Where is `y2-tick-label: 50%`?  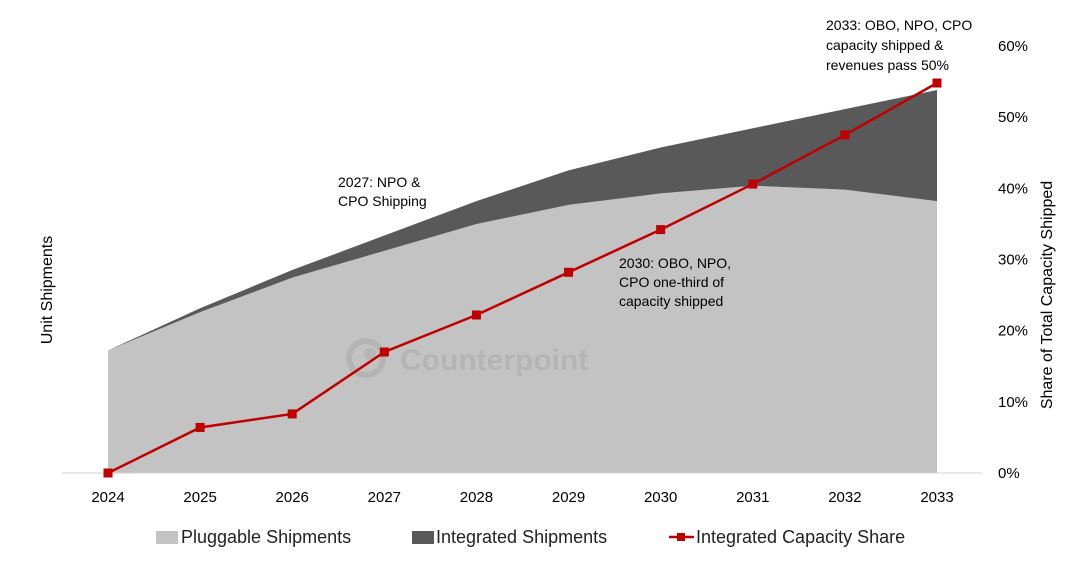 y2-tick-label: 50% is located at coordinates (1013, 117).